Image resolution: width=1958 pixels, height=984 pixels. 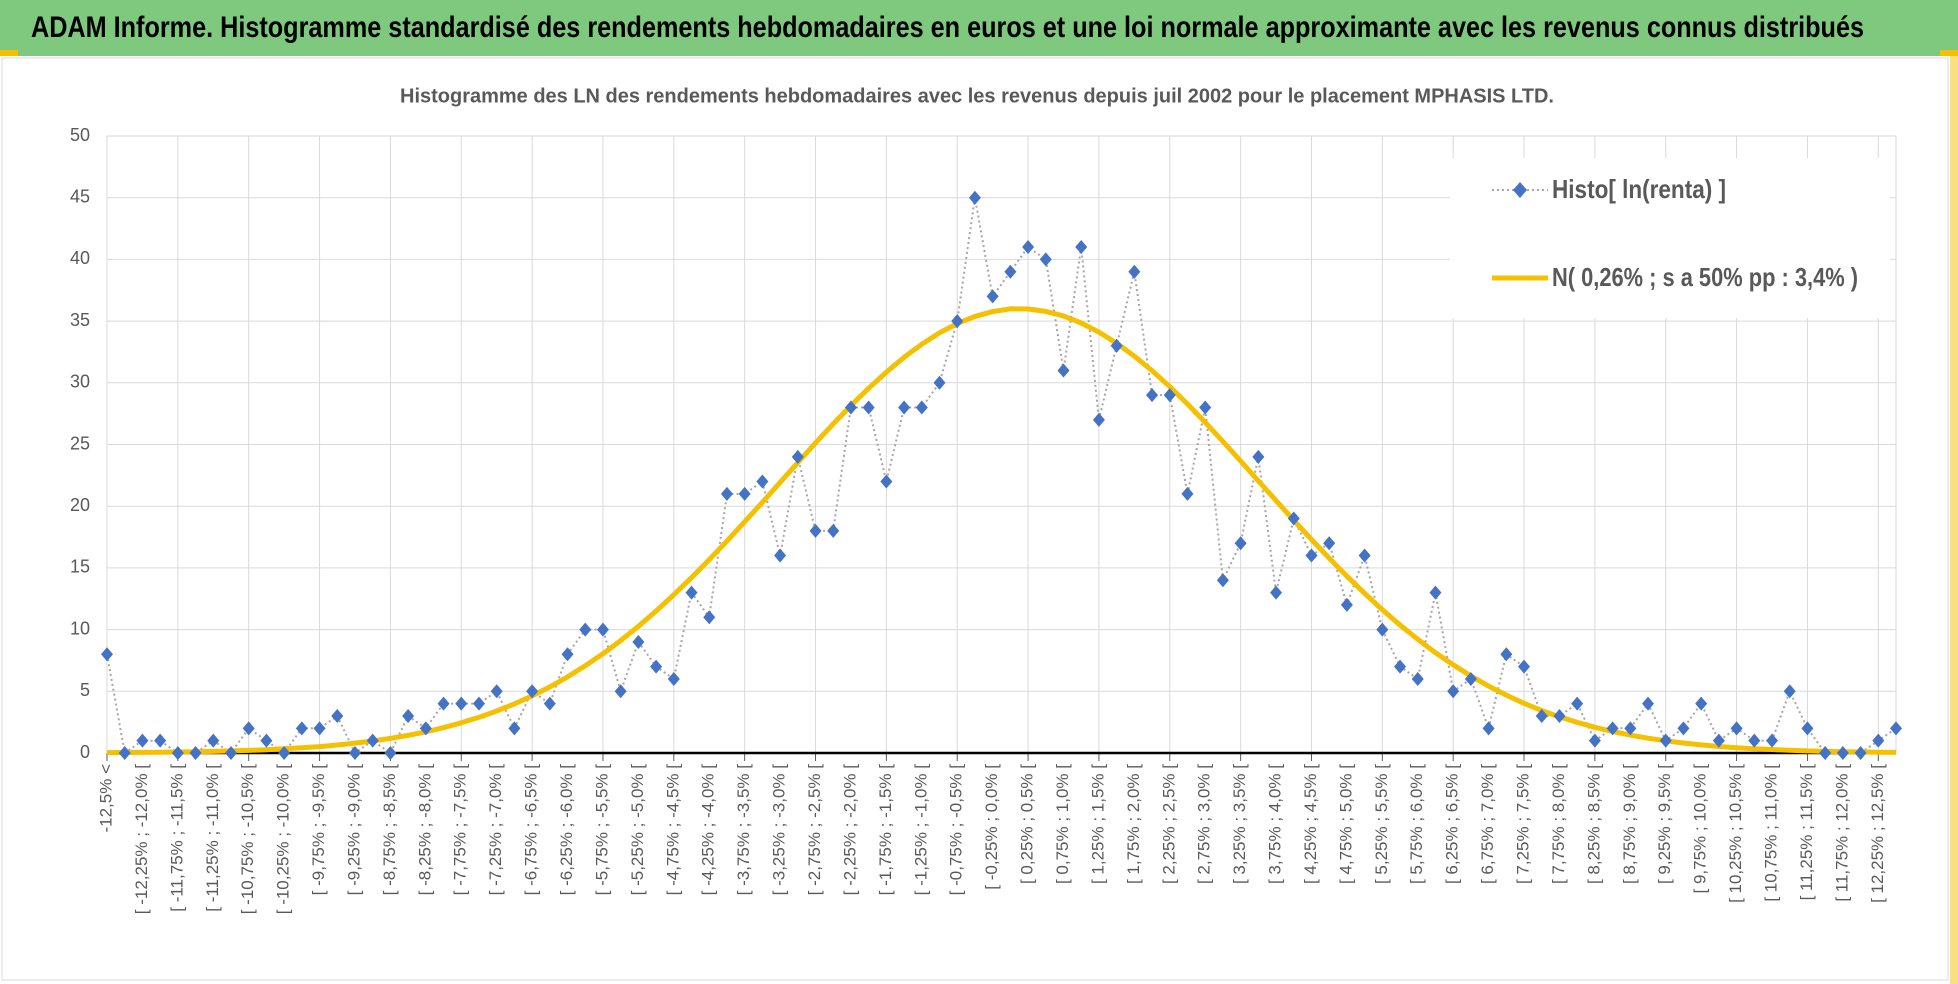 I want to click on x-tick-label: [ 11,25% ; 11,5% [, so click(x=1806, y=832).